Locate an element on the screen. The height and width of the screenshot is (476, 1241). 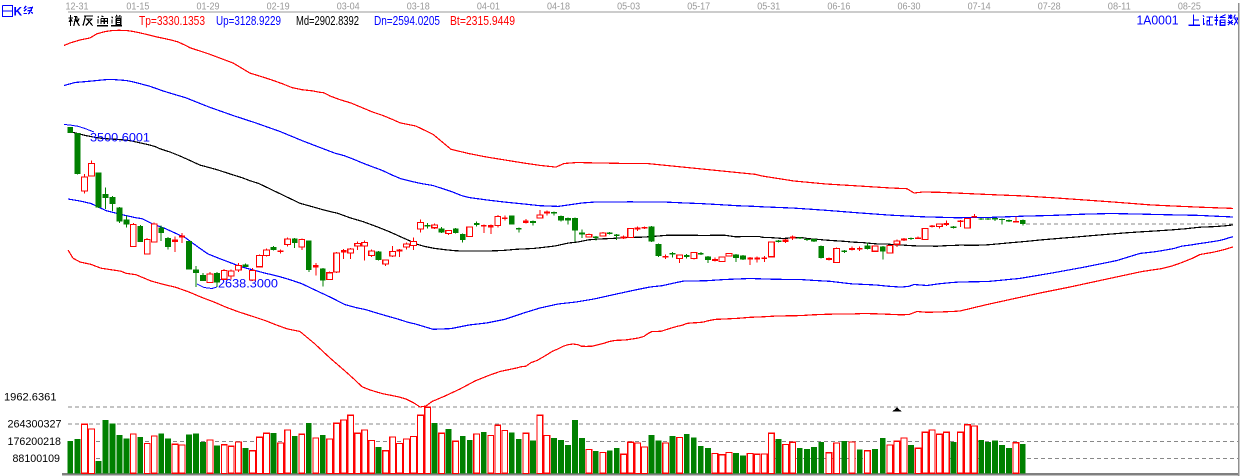
svg-text: 03-18 is located at coordinates (418, 7).